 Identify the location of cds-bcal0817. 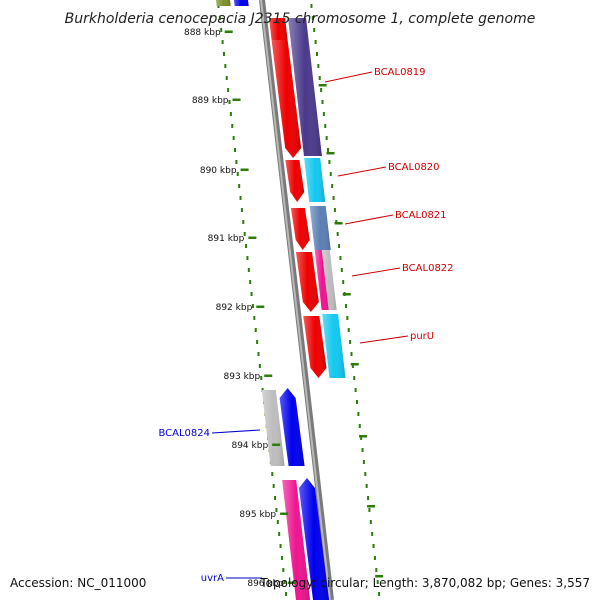
(241, 3).